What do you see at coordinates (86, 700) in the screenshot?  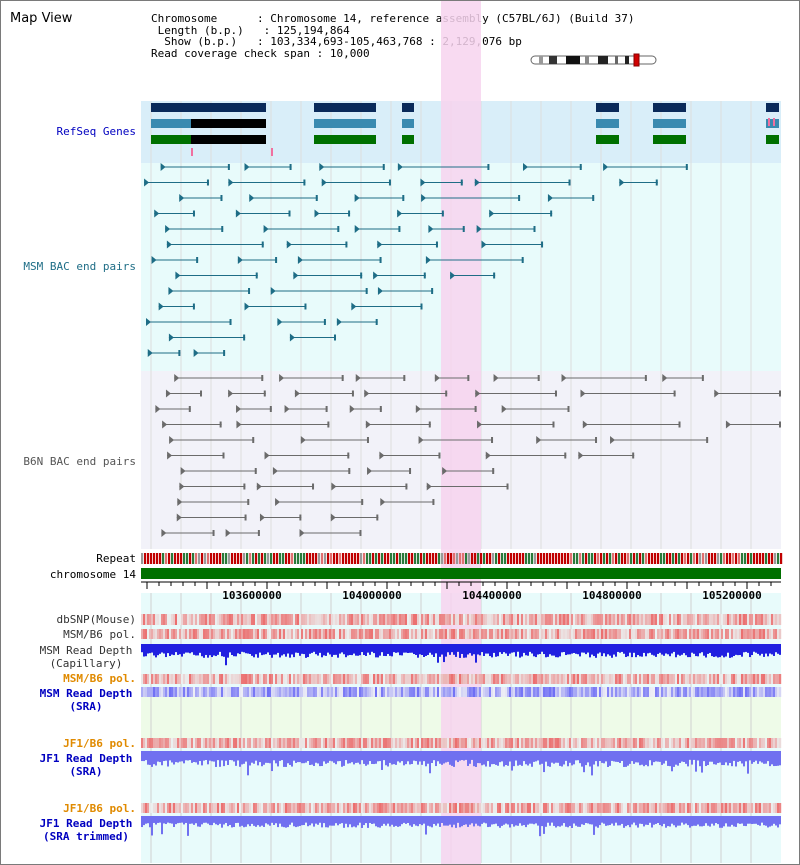 I see `track-label-msm-depth-sra: MSM Read Depth (SRA)` at bounding box center [86, 700].